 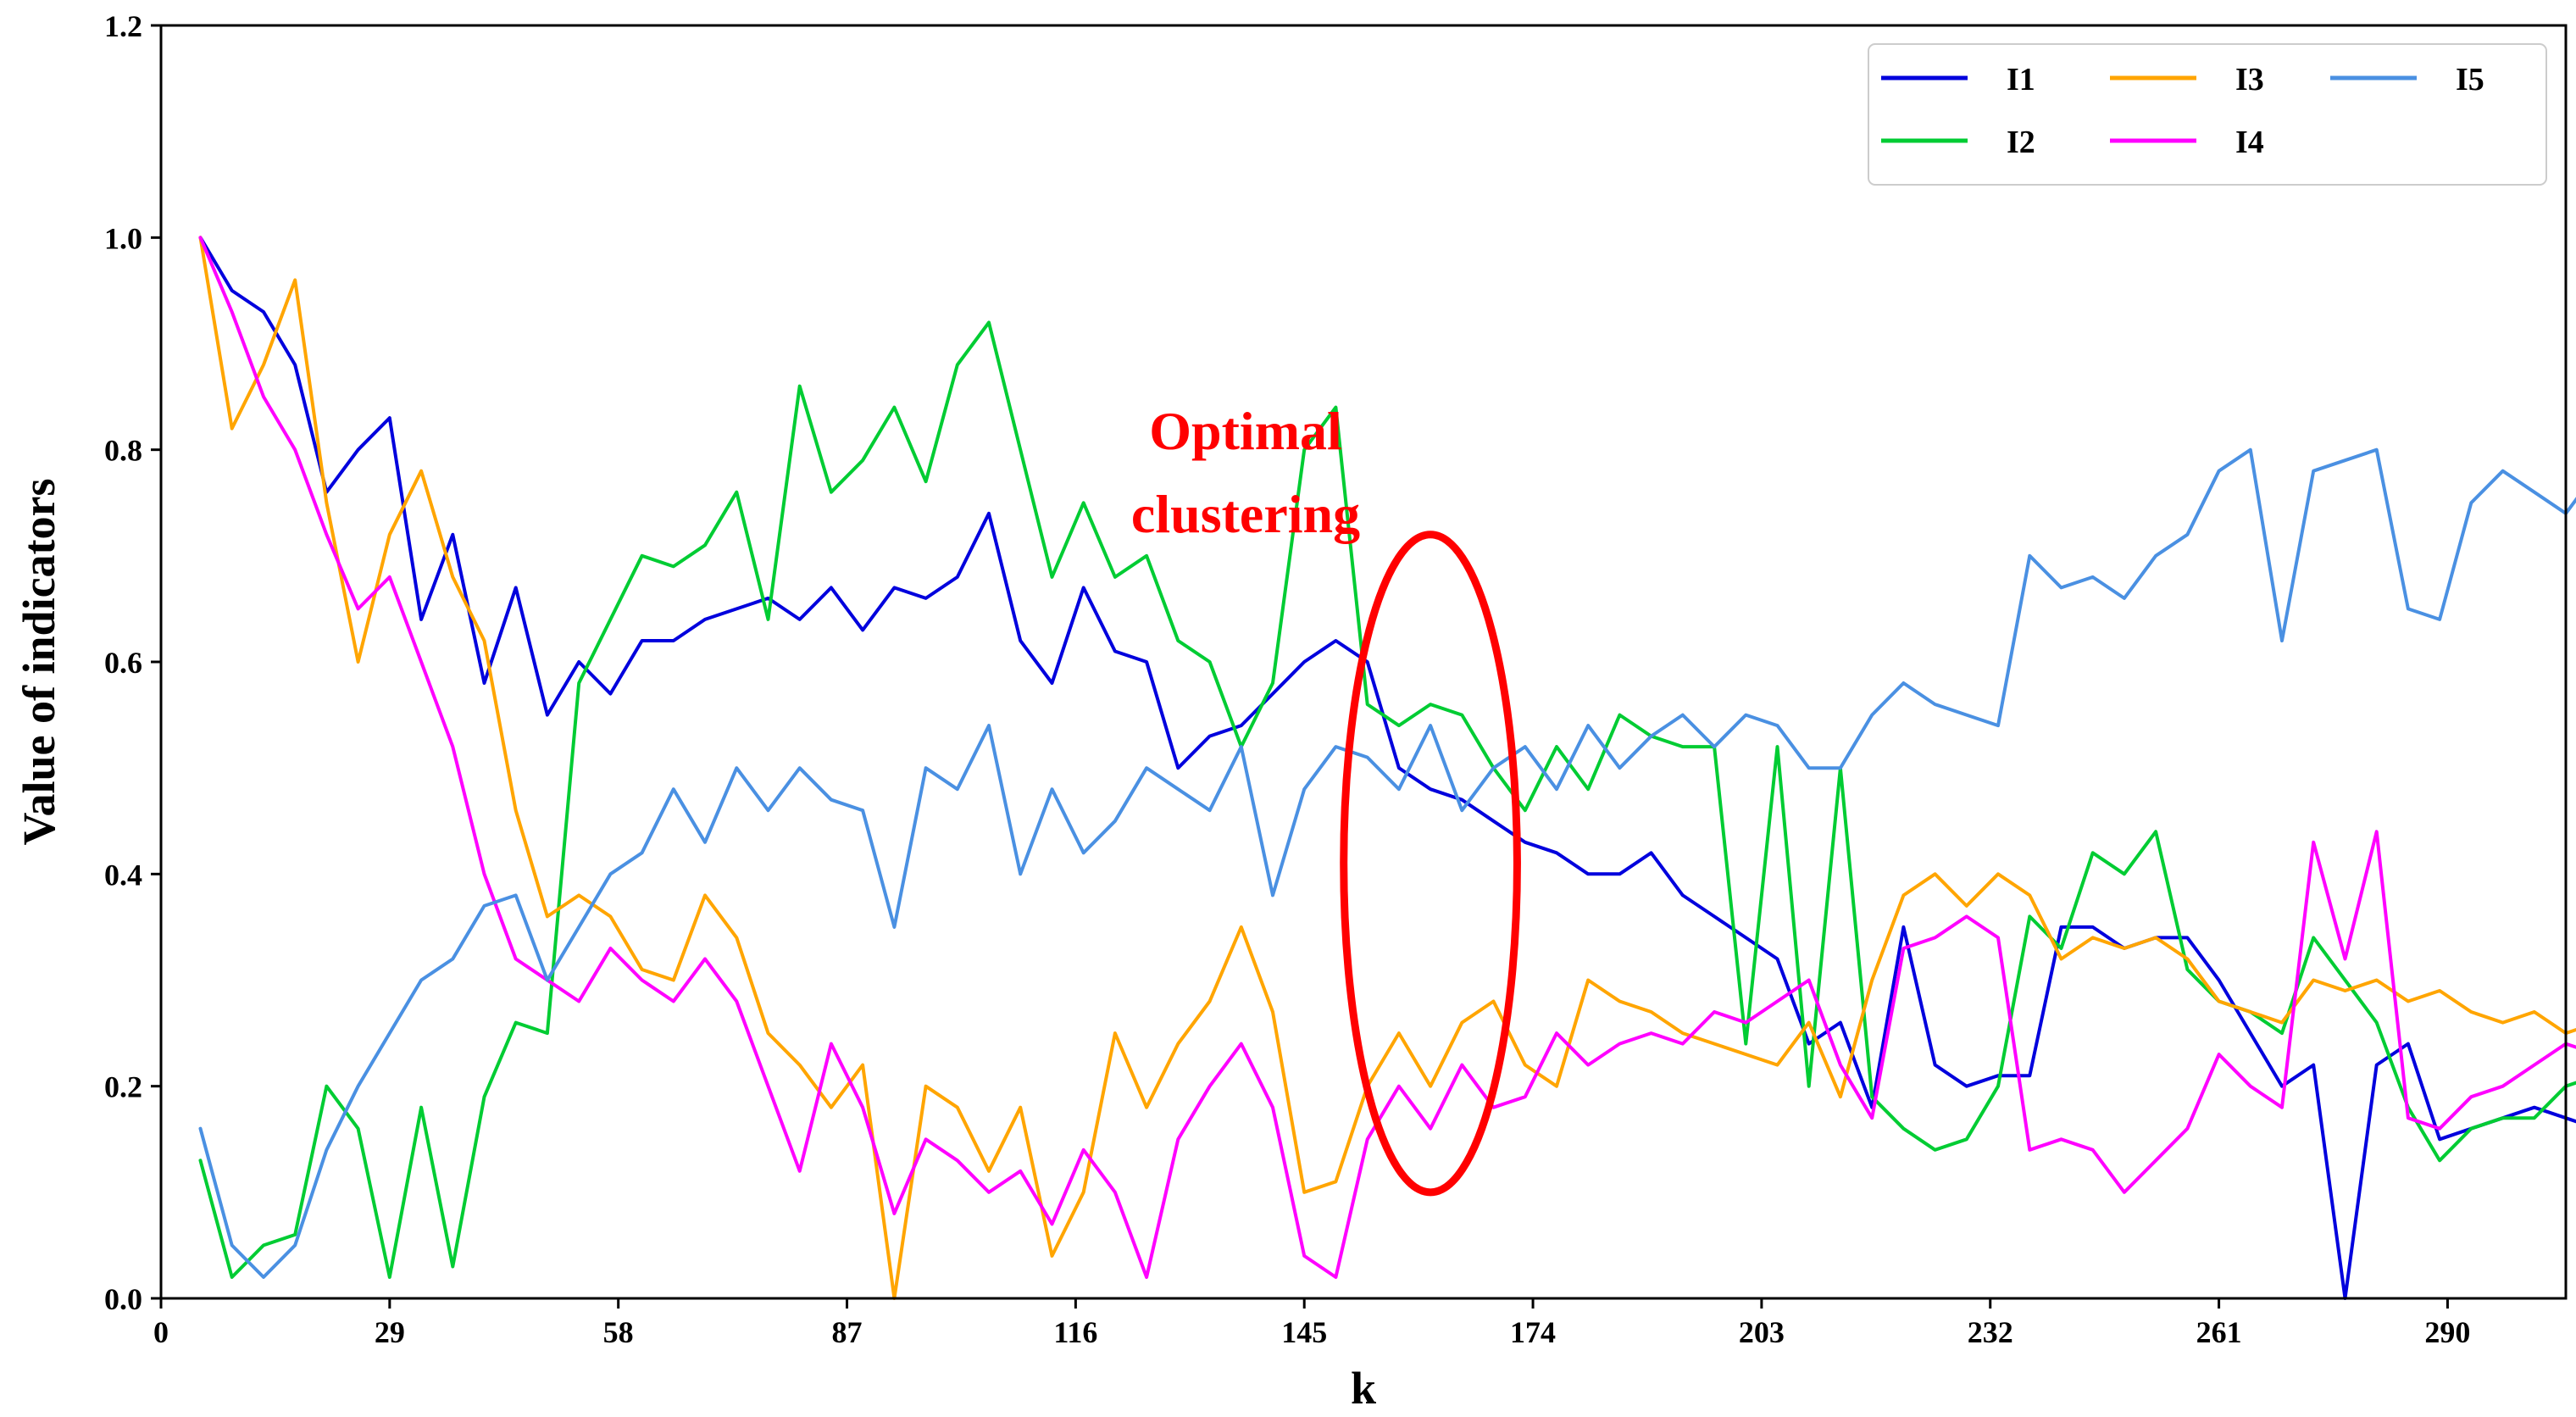 What do you see at coordinates (1762, 1332) in the screenshot?
I see `x-tick-label: 203` at bounding box center [1762, 1332].